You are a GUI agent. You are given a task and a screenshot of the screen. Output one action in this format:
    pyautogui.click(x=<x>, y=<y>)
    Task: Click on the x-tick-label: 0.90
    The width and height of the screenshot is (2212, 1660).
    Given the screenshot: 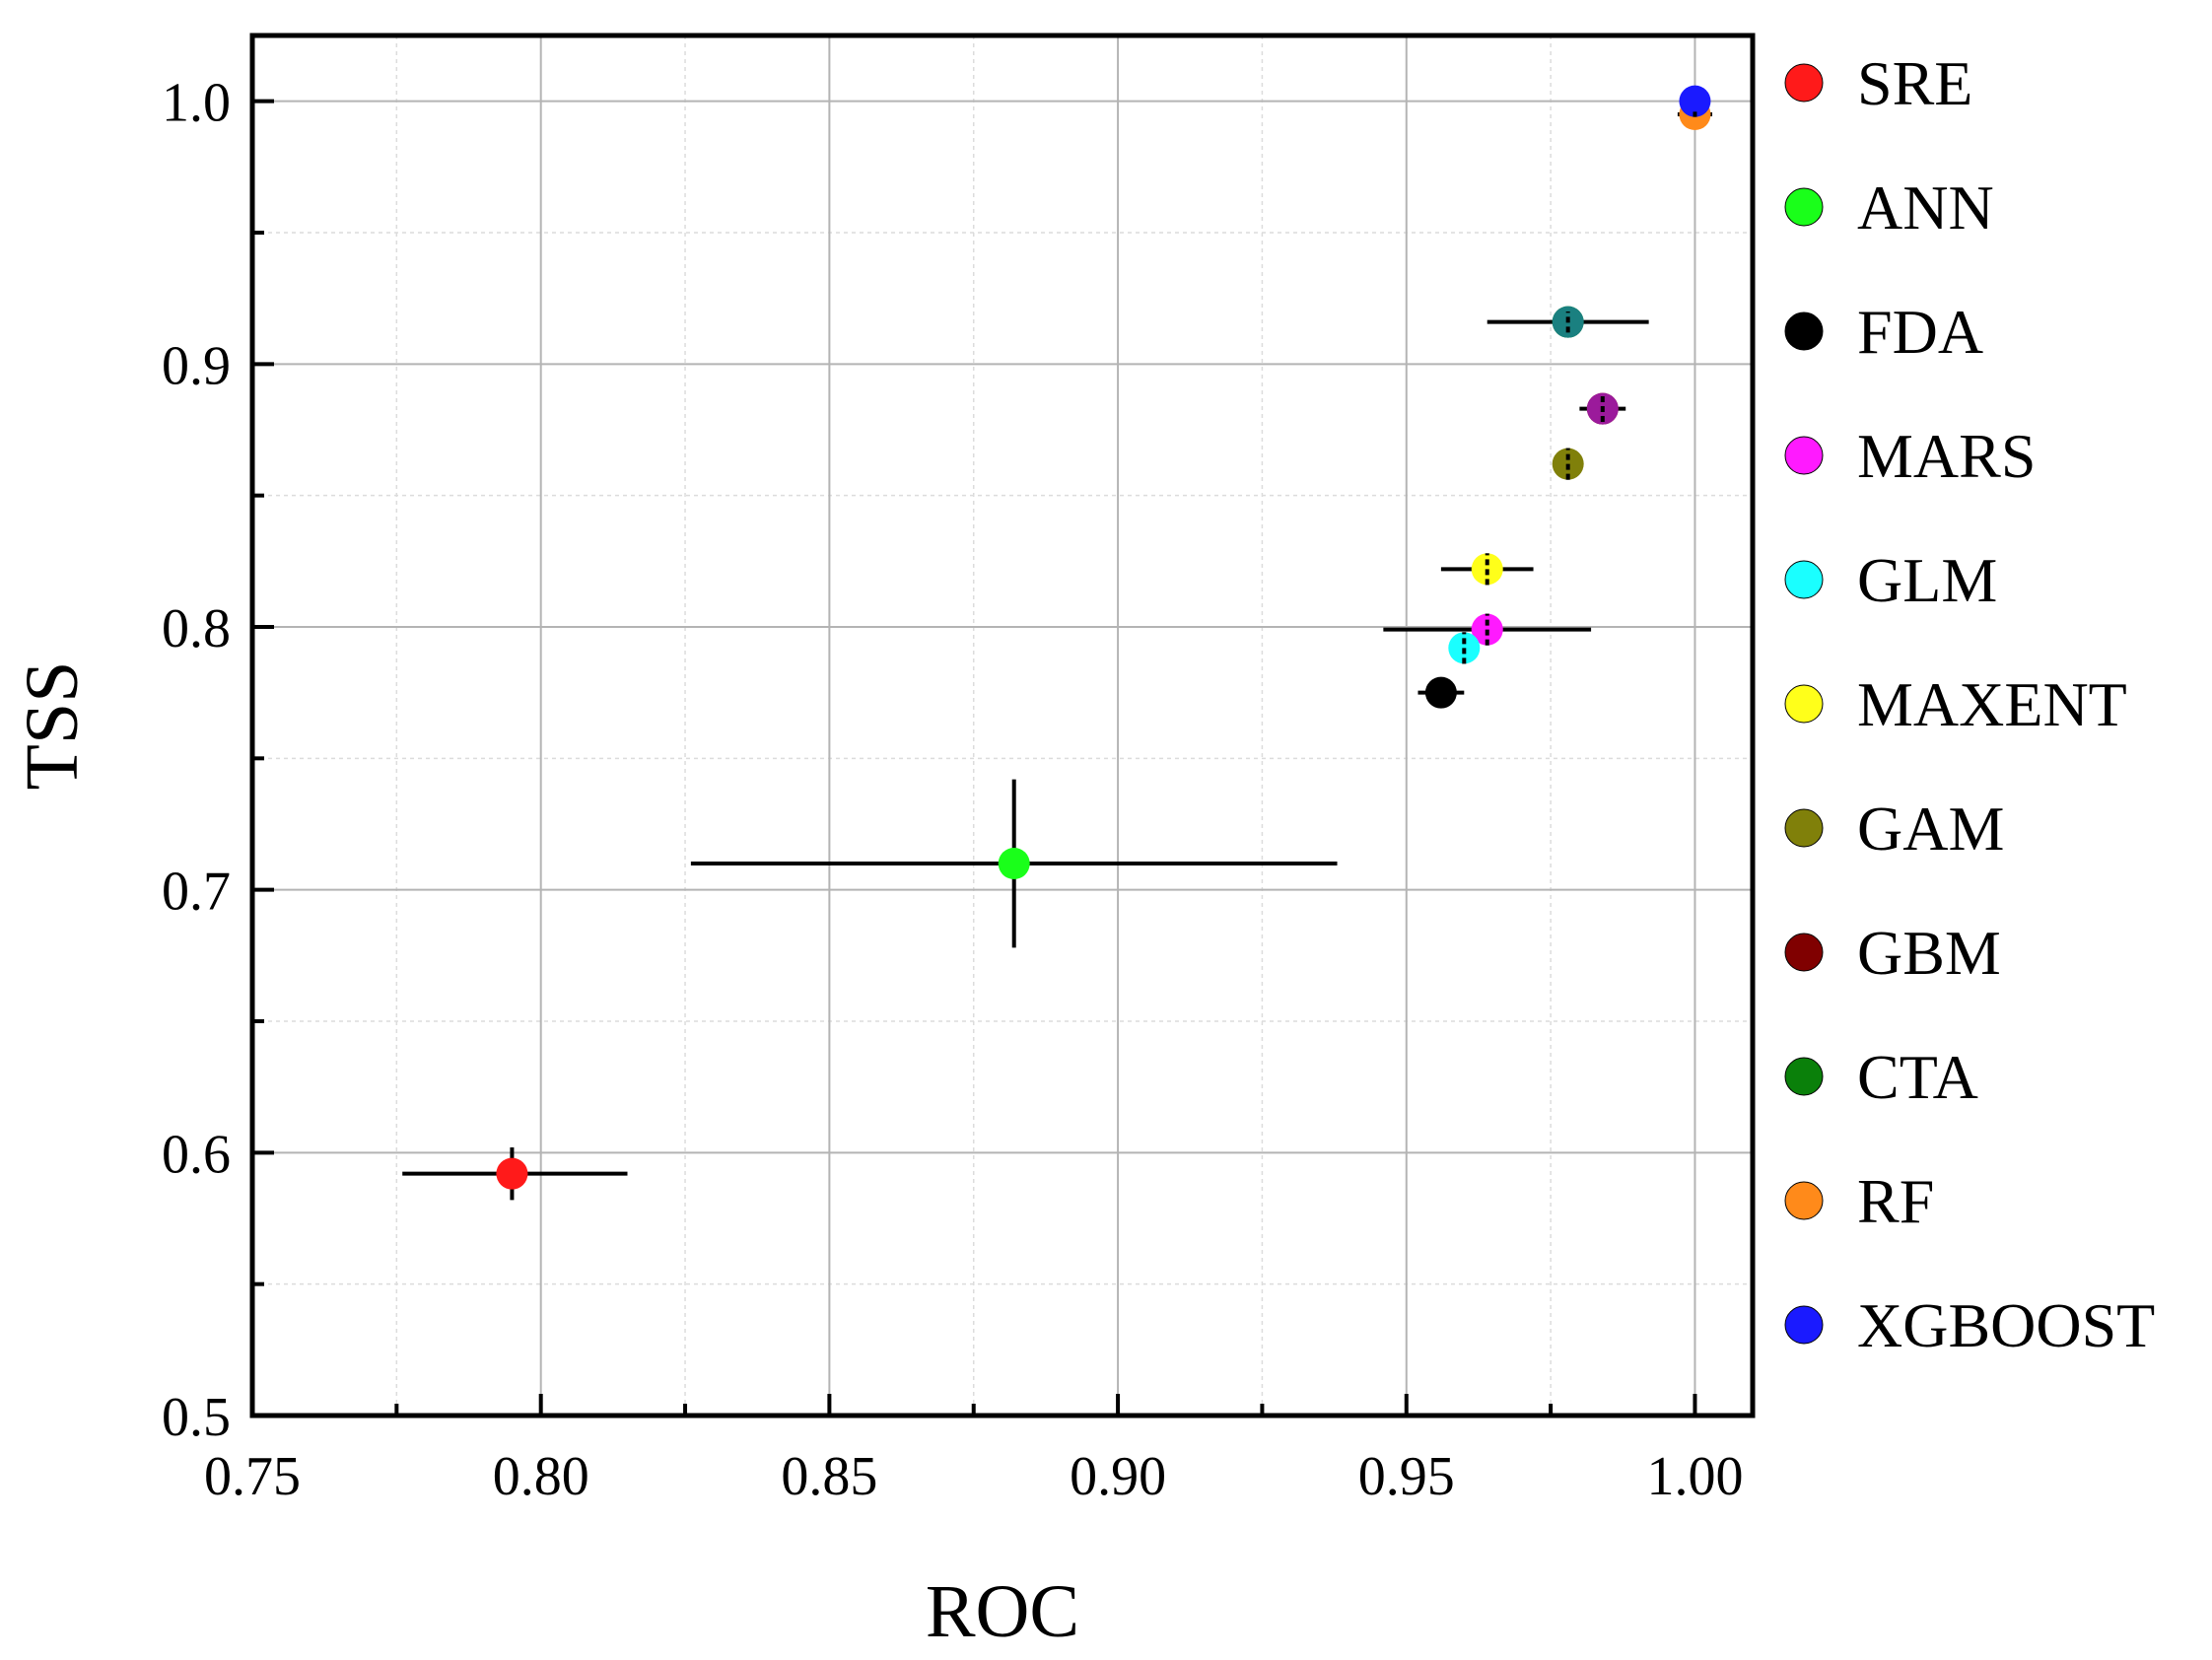 What is the action you would take?
    pyautogui.click(x=1118, y=1476)
    